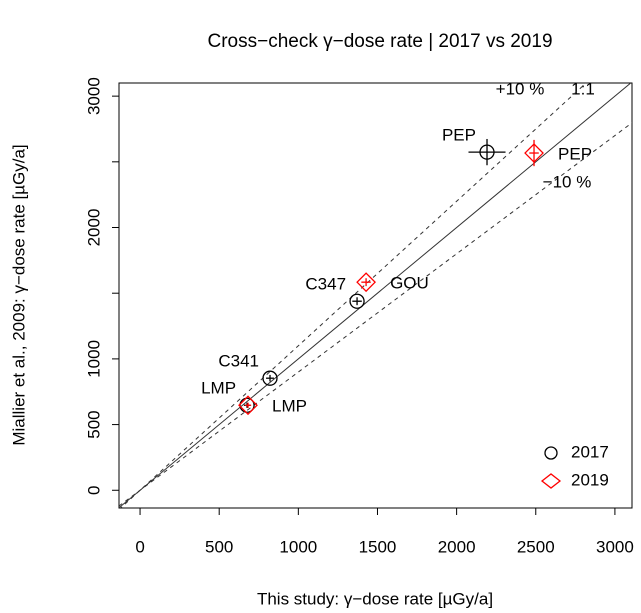 This screenshot has height=613, width=641. Describe the element at coordinates (590, 479) in the screenshot. I see `legend-label: 2019` at that location.